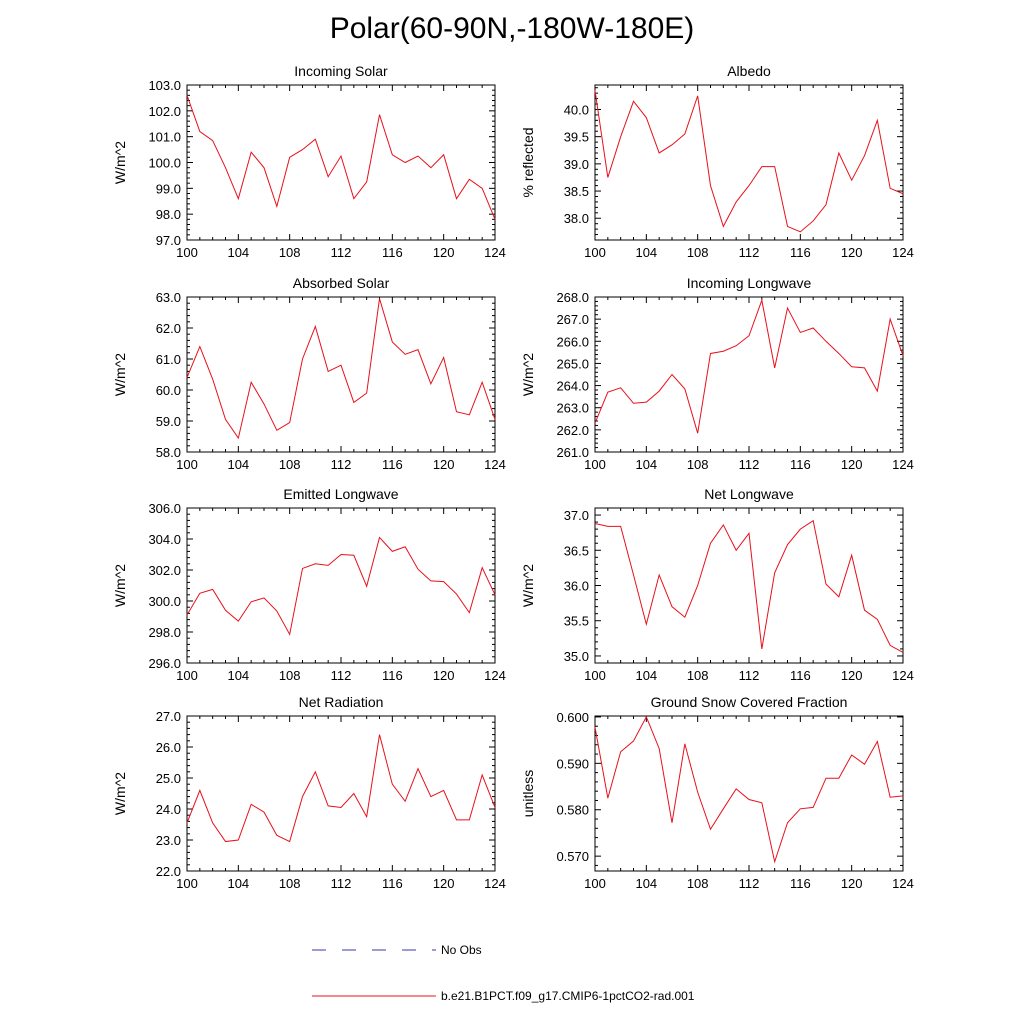 The width and height of the screenshot is (1024, 1024). What do you see at coordinates (168, 778) in the screenshot?
I see `y-tick-label: 25.0` at bounding box center [168, 778].